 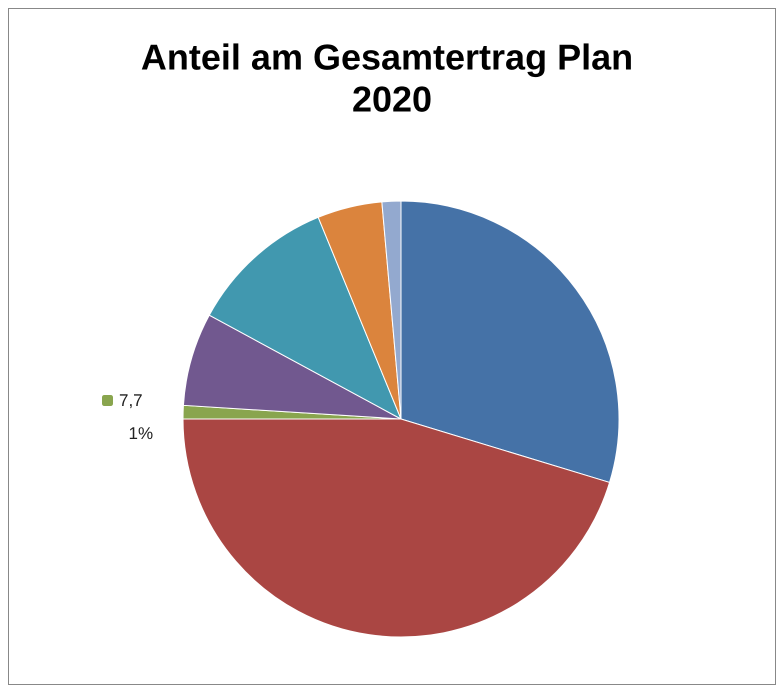 What do you see at coordinates (392, 78) in the screenshot?
I see `chart-title: Anteil am Gesamtertrag Plan 2020` at bounding box center [392, 78].